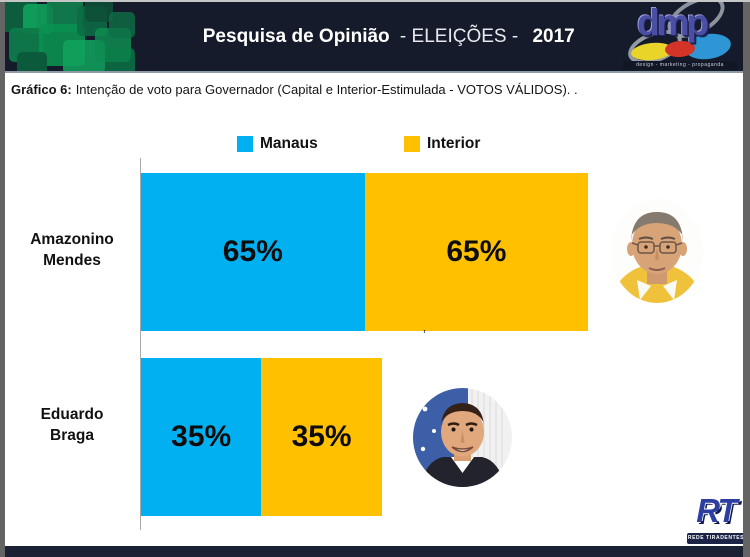 Image resolution: width=750 pixels, height=557 pixels. I want to click on value-label-interior-amazonino: 65%, so click(476, 251).